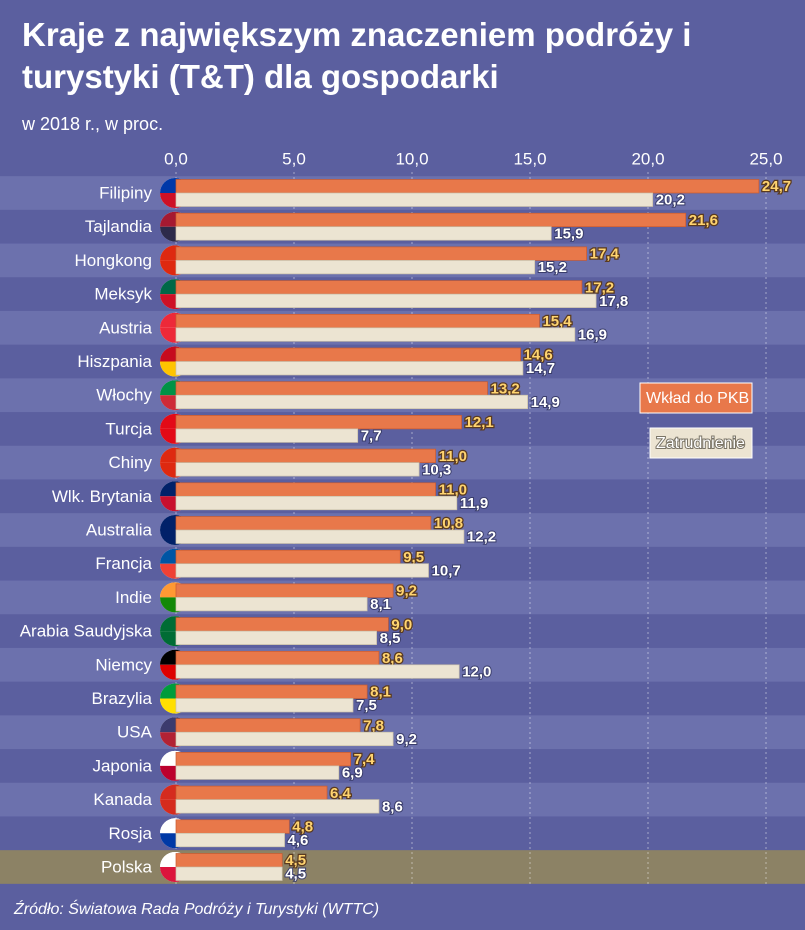 The image size is (805, 930). What do you see at coordinates (119, 529) in the screenshot?
I see `category-label: Australia` at bounding box center [119, 529].